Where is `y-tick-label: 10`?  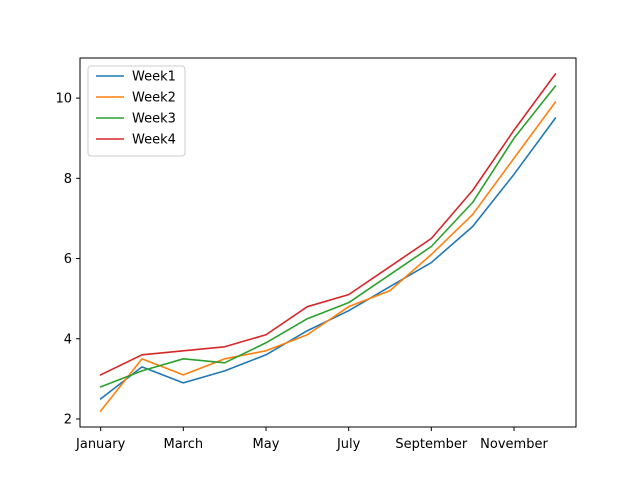 y-tick-label: 10 is located at coordinates (63, 99).